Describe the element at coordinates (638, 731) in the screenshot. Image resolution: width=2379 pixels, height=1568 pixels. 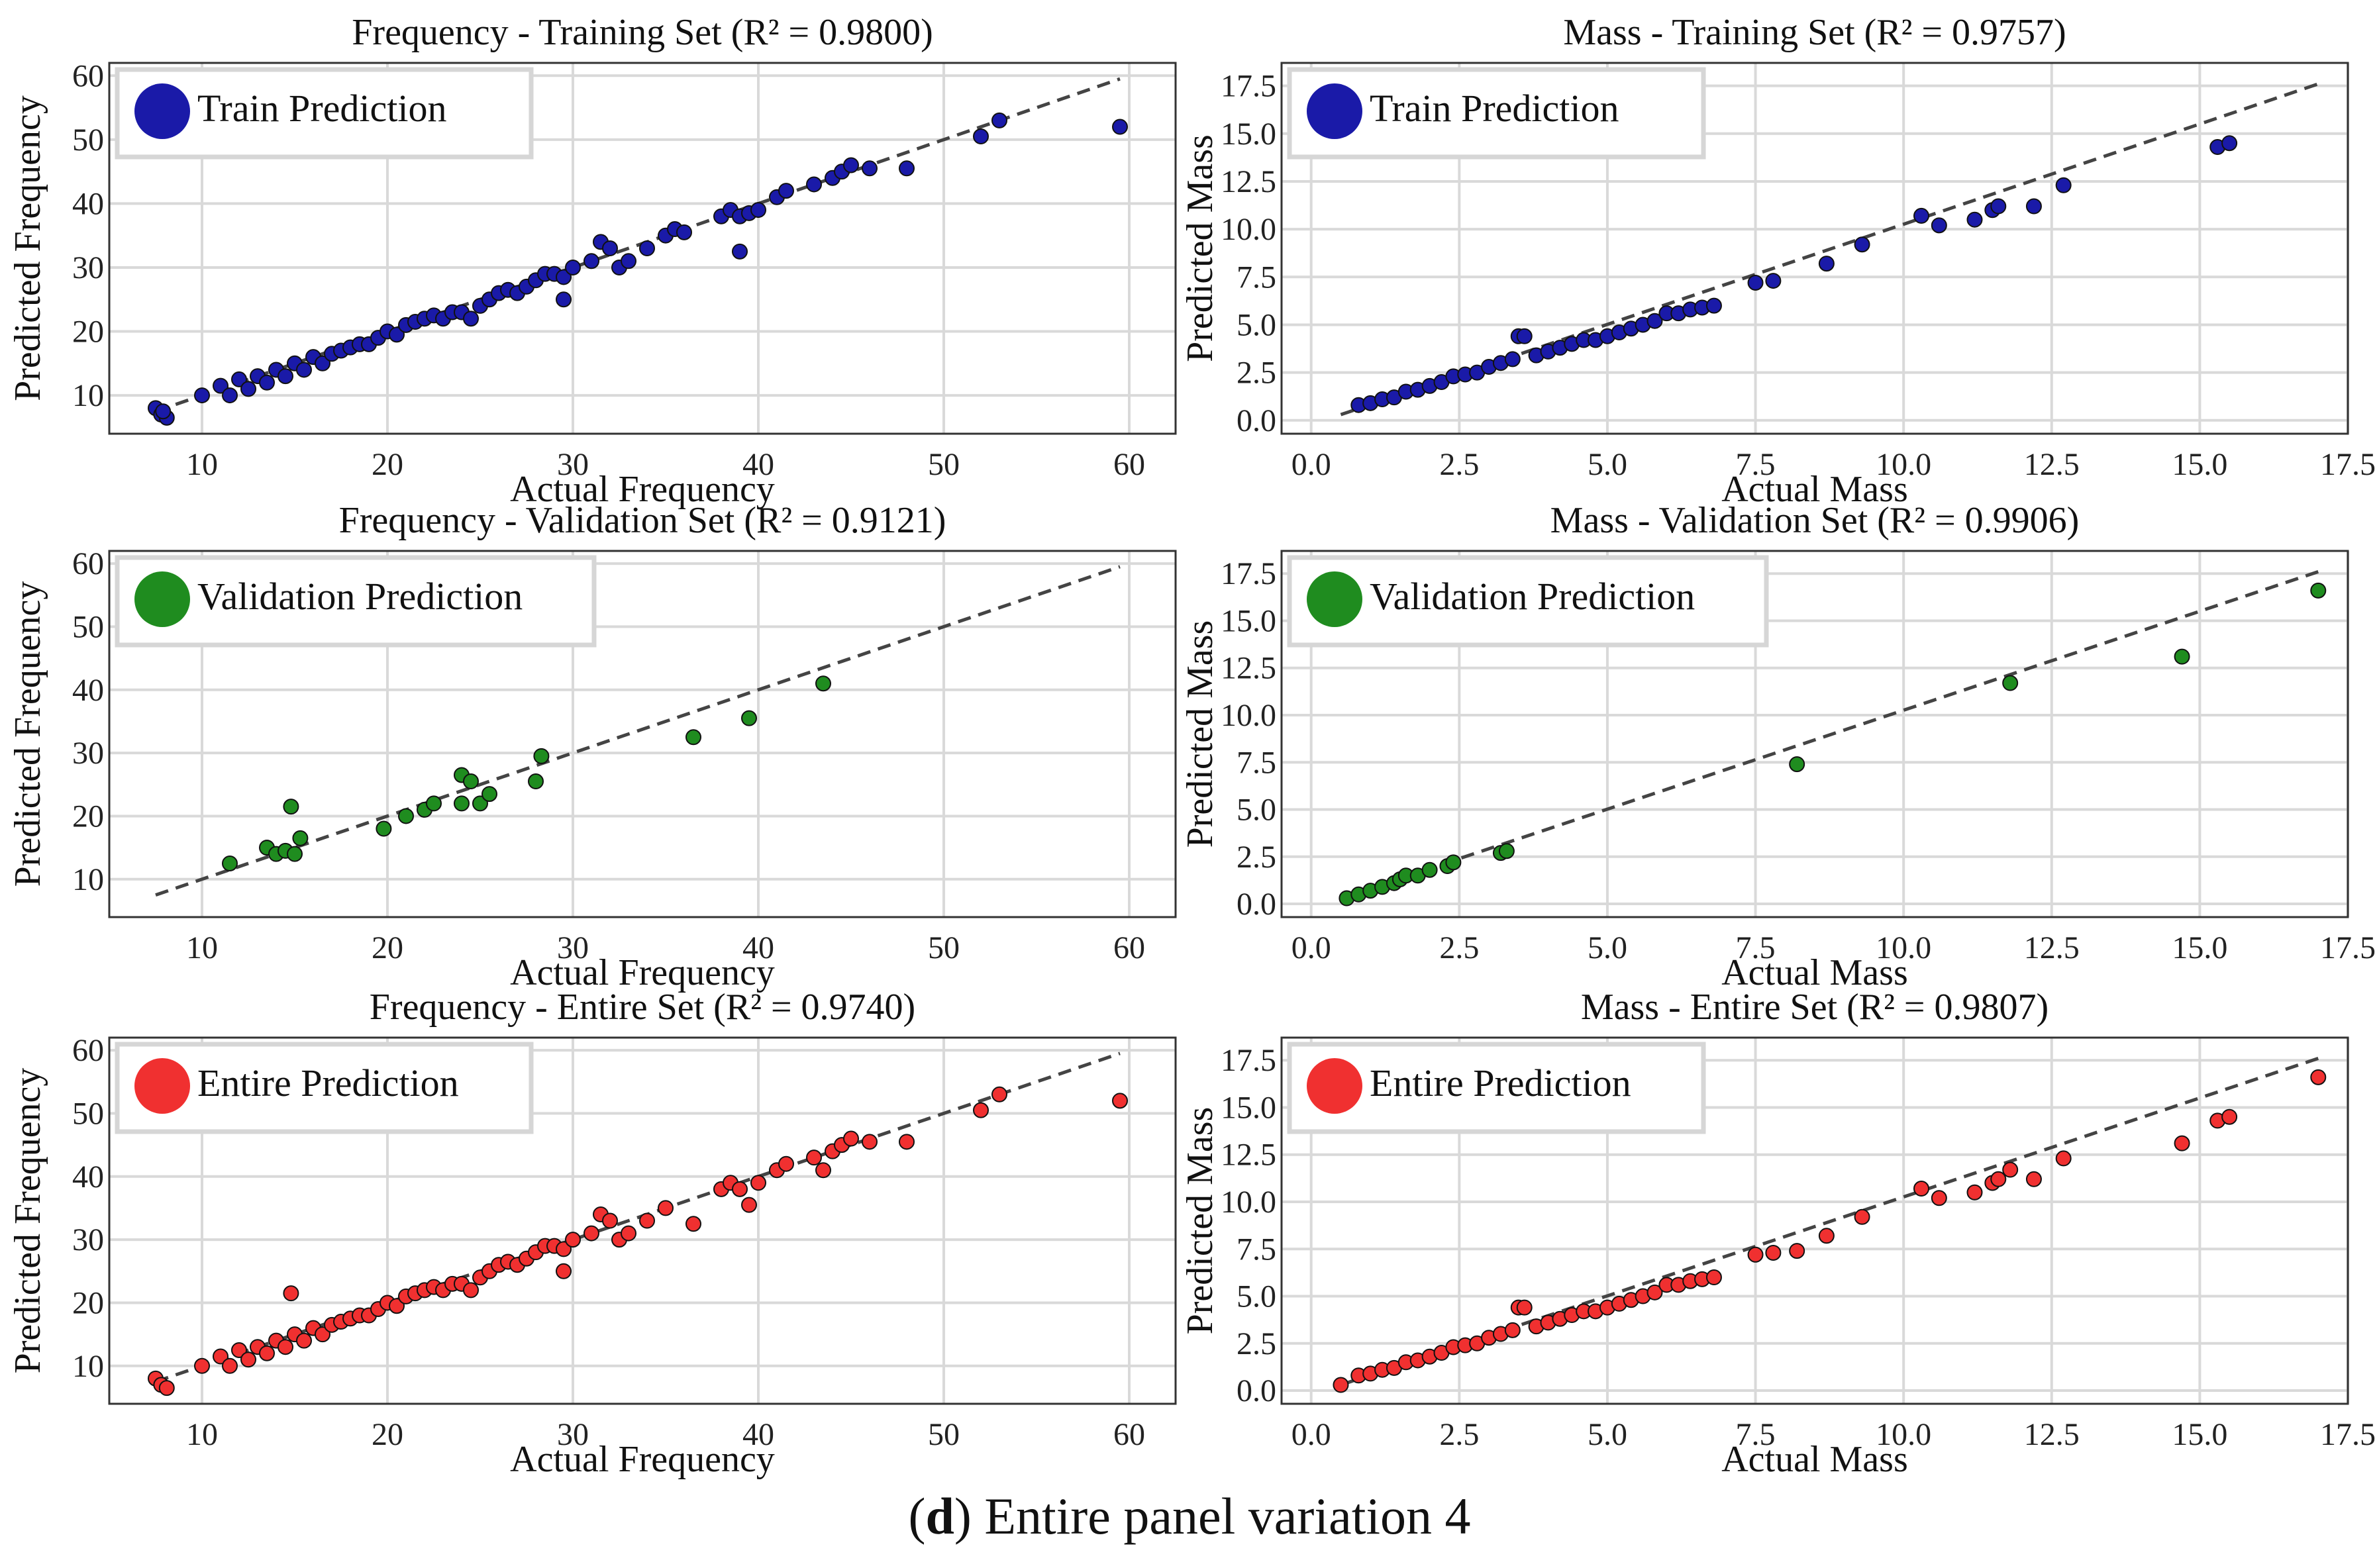
I see `reference-line` at that location.